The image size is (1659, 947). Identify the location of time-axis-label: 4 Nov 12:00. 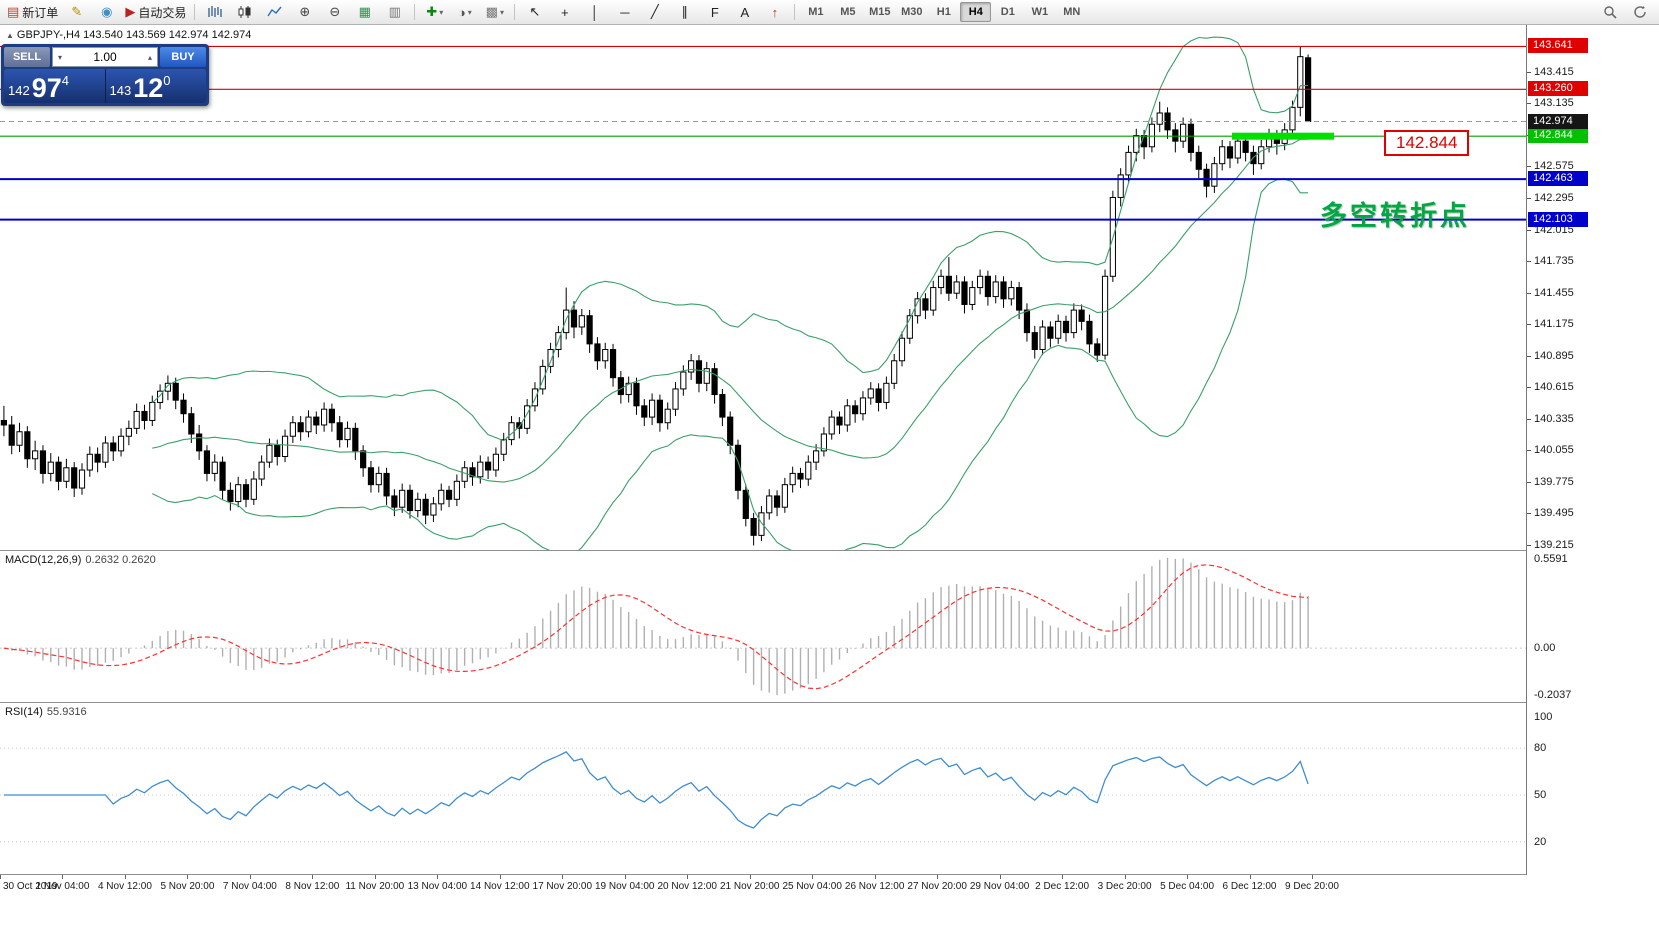
(124, 886).